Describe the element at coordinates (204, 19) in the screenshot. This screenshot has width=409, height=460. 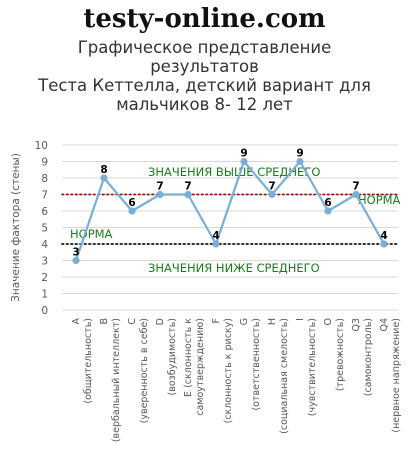
I see `site-title: testy-online.com` at that location.